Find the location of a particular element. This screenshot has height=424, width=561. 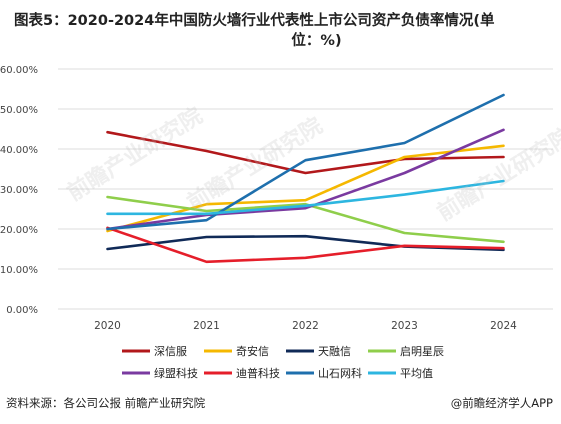

x-tick-label: 2021 is located at coordinates (206, 326).